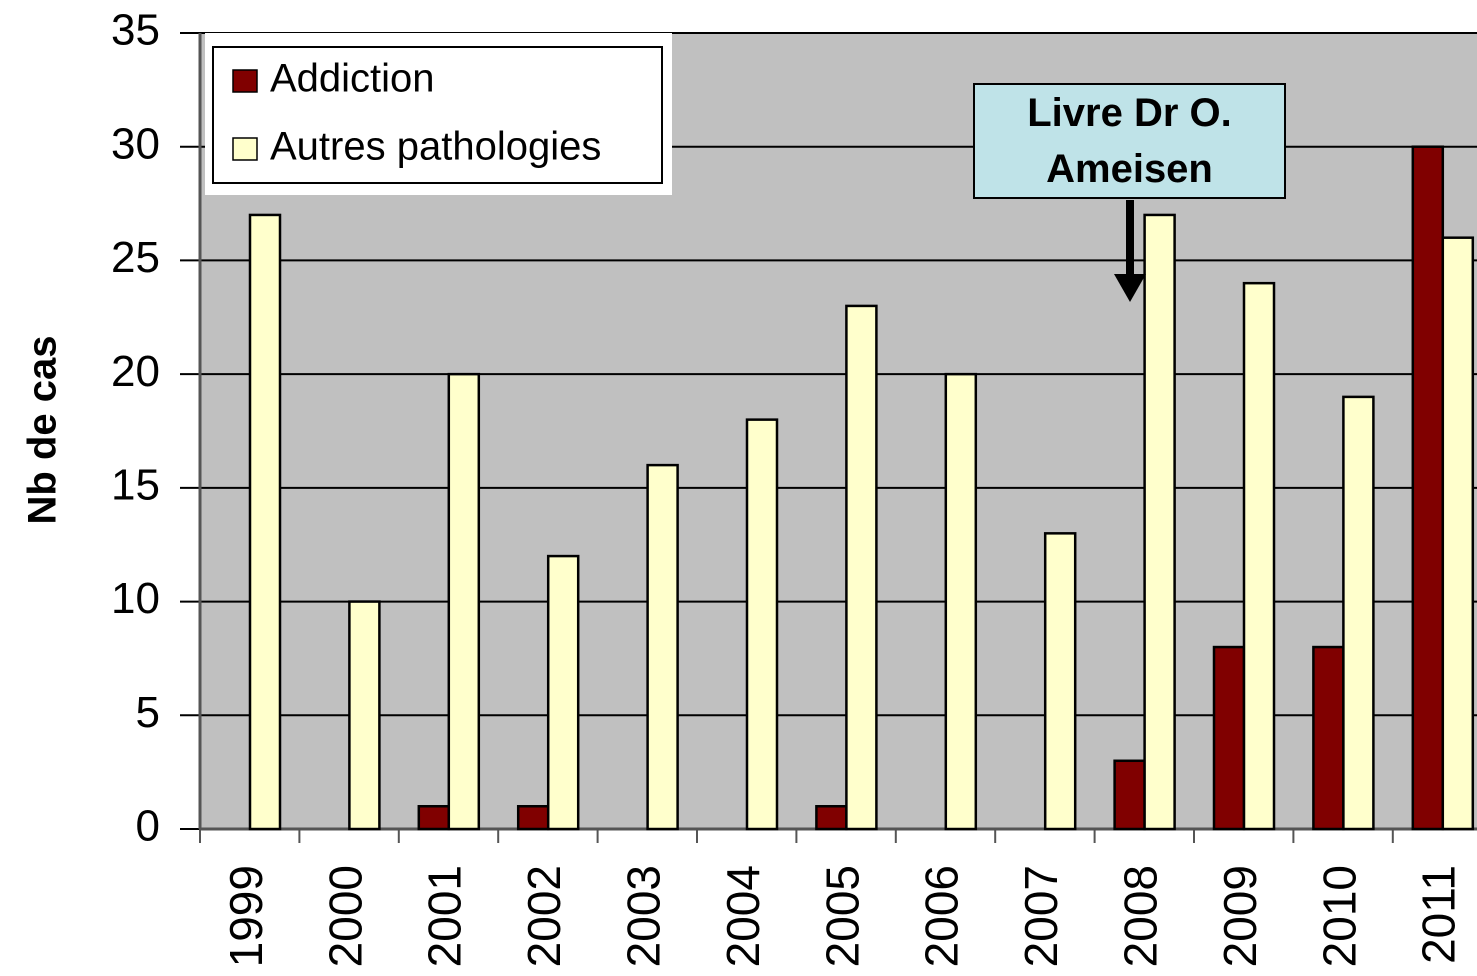  I want to click on legend-label: Addiction, so click(352, 79).